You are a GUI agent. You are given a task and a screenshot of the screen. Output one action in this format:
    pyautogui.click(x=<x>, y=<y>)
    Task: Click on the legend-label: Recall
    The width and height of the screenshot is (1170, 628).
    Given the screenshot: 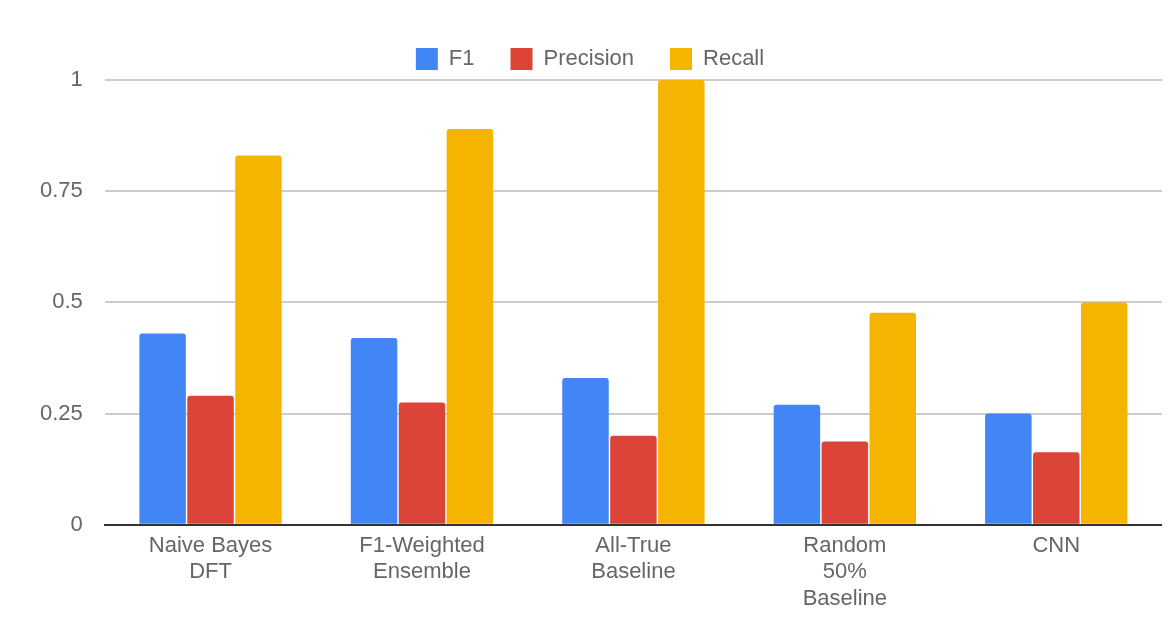 What is the action you would take?
    pyautogui.click(x=734, y=58)
    